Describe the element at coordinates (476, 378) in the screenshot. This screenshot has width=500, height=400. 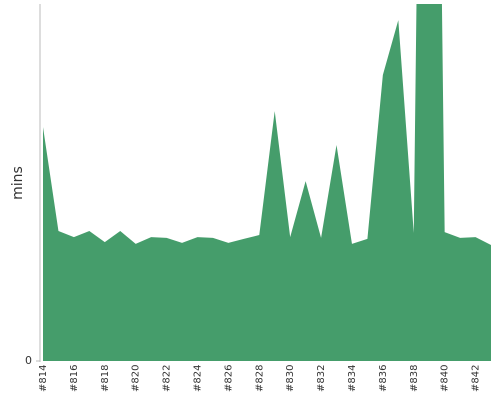
I see `x-tick-label: #842` at that location.